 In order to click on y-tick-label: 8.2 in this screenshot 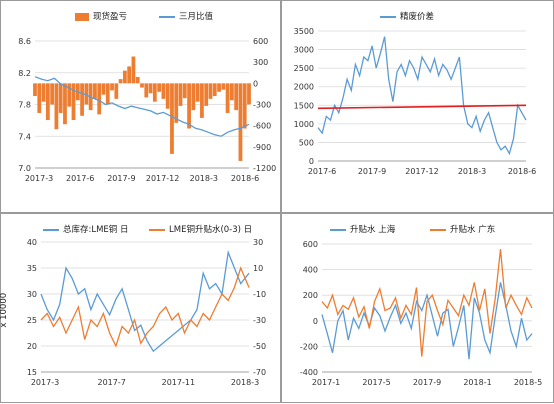, I will do `click(24, 73)`.